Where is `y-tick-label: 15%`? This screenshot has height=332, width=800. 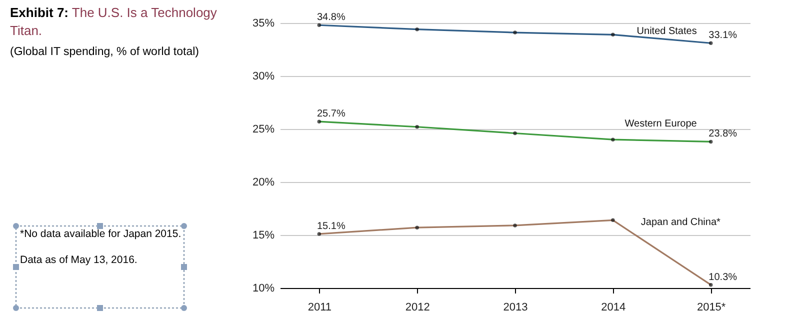 y-tick-label: 15% is located at coordinates (263, 236).